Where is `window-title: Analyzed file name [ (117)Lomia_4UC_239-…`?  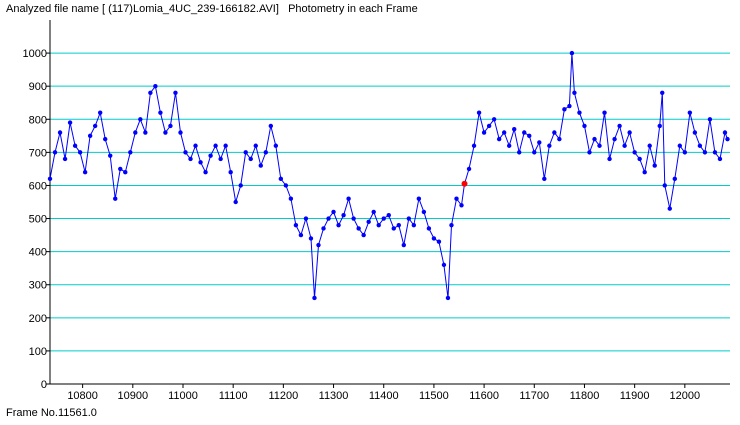 window-title: Analyzed file name [ (117)Lomia_4UC_239-… is located at coordinates (212, 9).